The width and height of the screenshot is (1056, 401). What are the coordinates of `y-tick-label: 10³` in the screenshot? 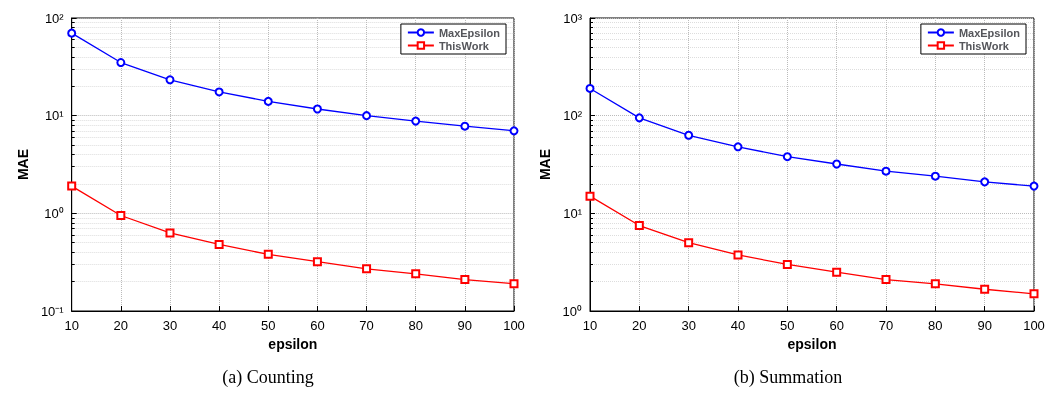 It's located at (573, 18).